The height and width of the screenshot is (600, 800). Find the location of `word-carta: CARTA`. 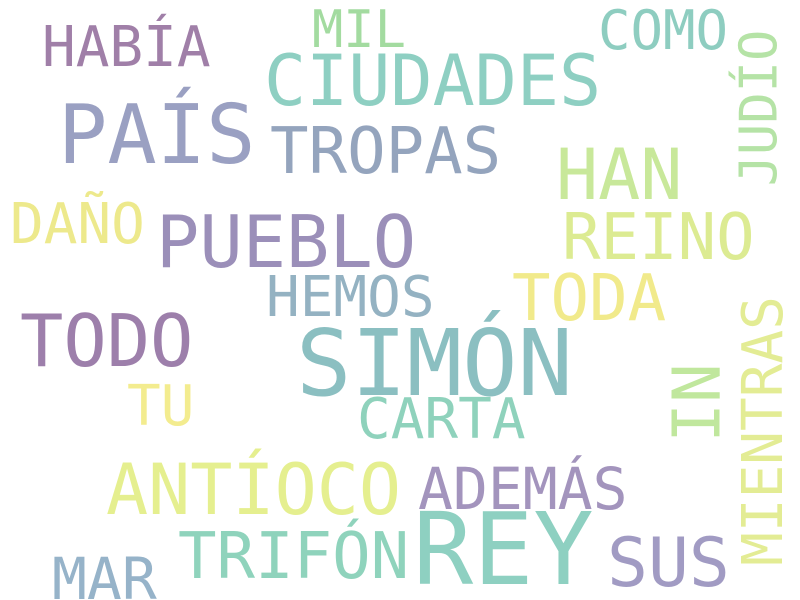

word-carta: CARTA is located at coordinates (441, 419).